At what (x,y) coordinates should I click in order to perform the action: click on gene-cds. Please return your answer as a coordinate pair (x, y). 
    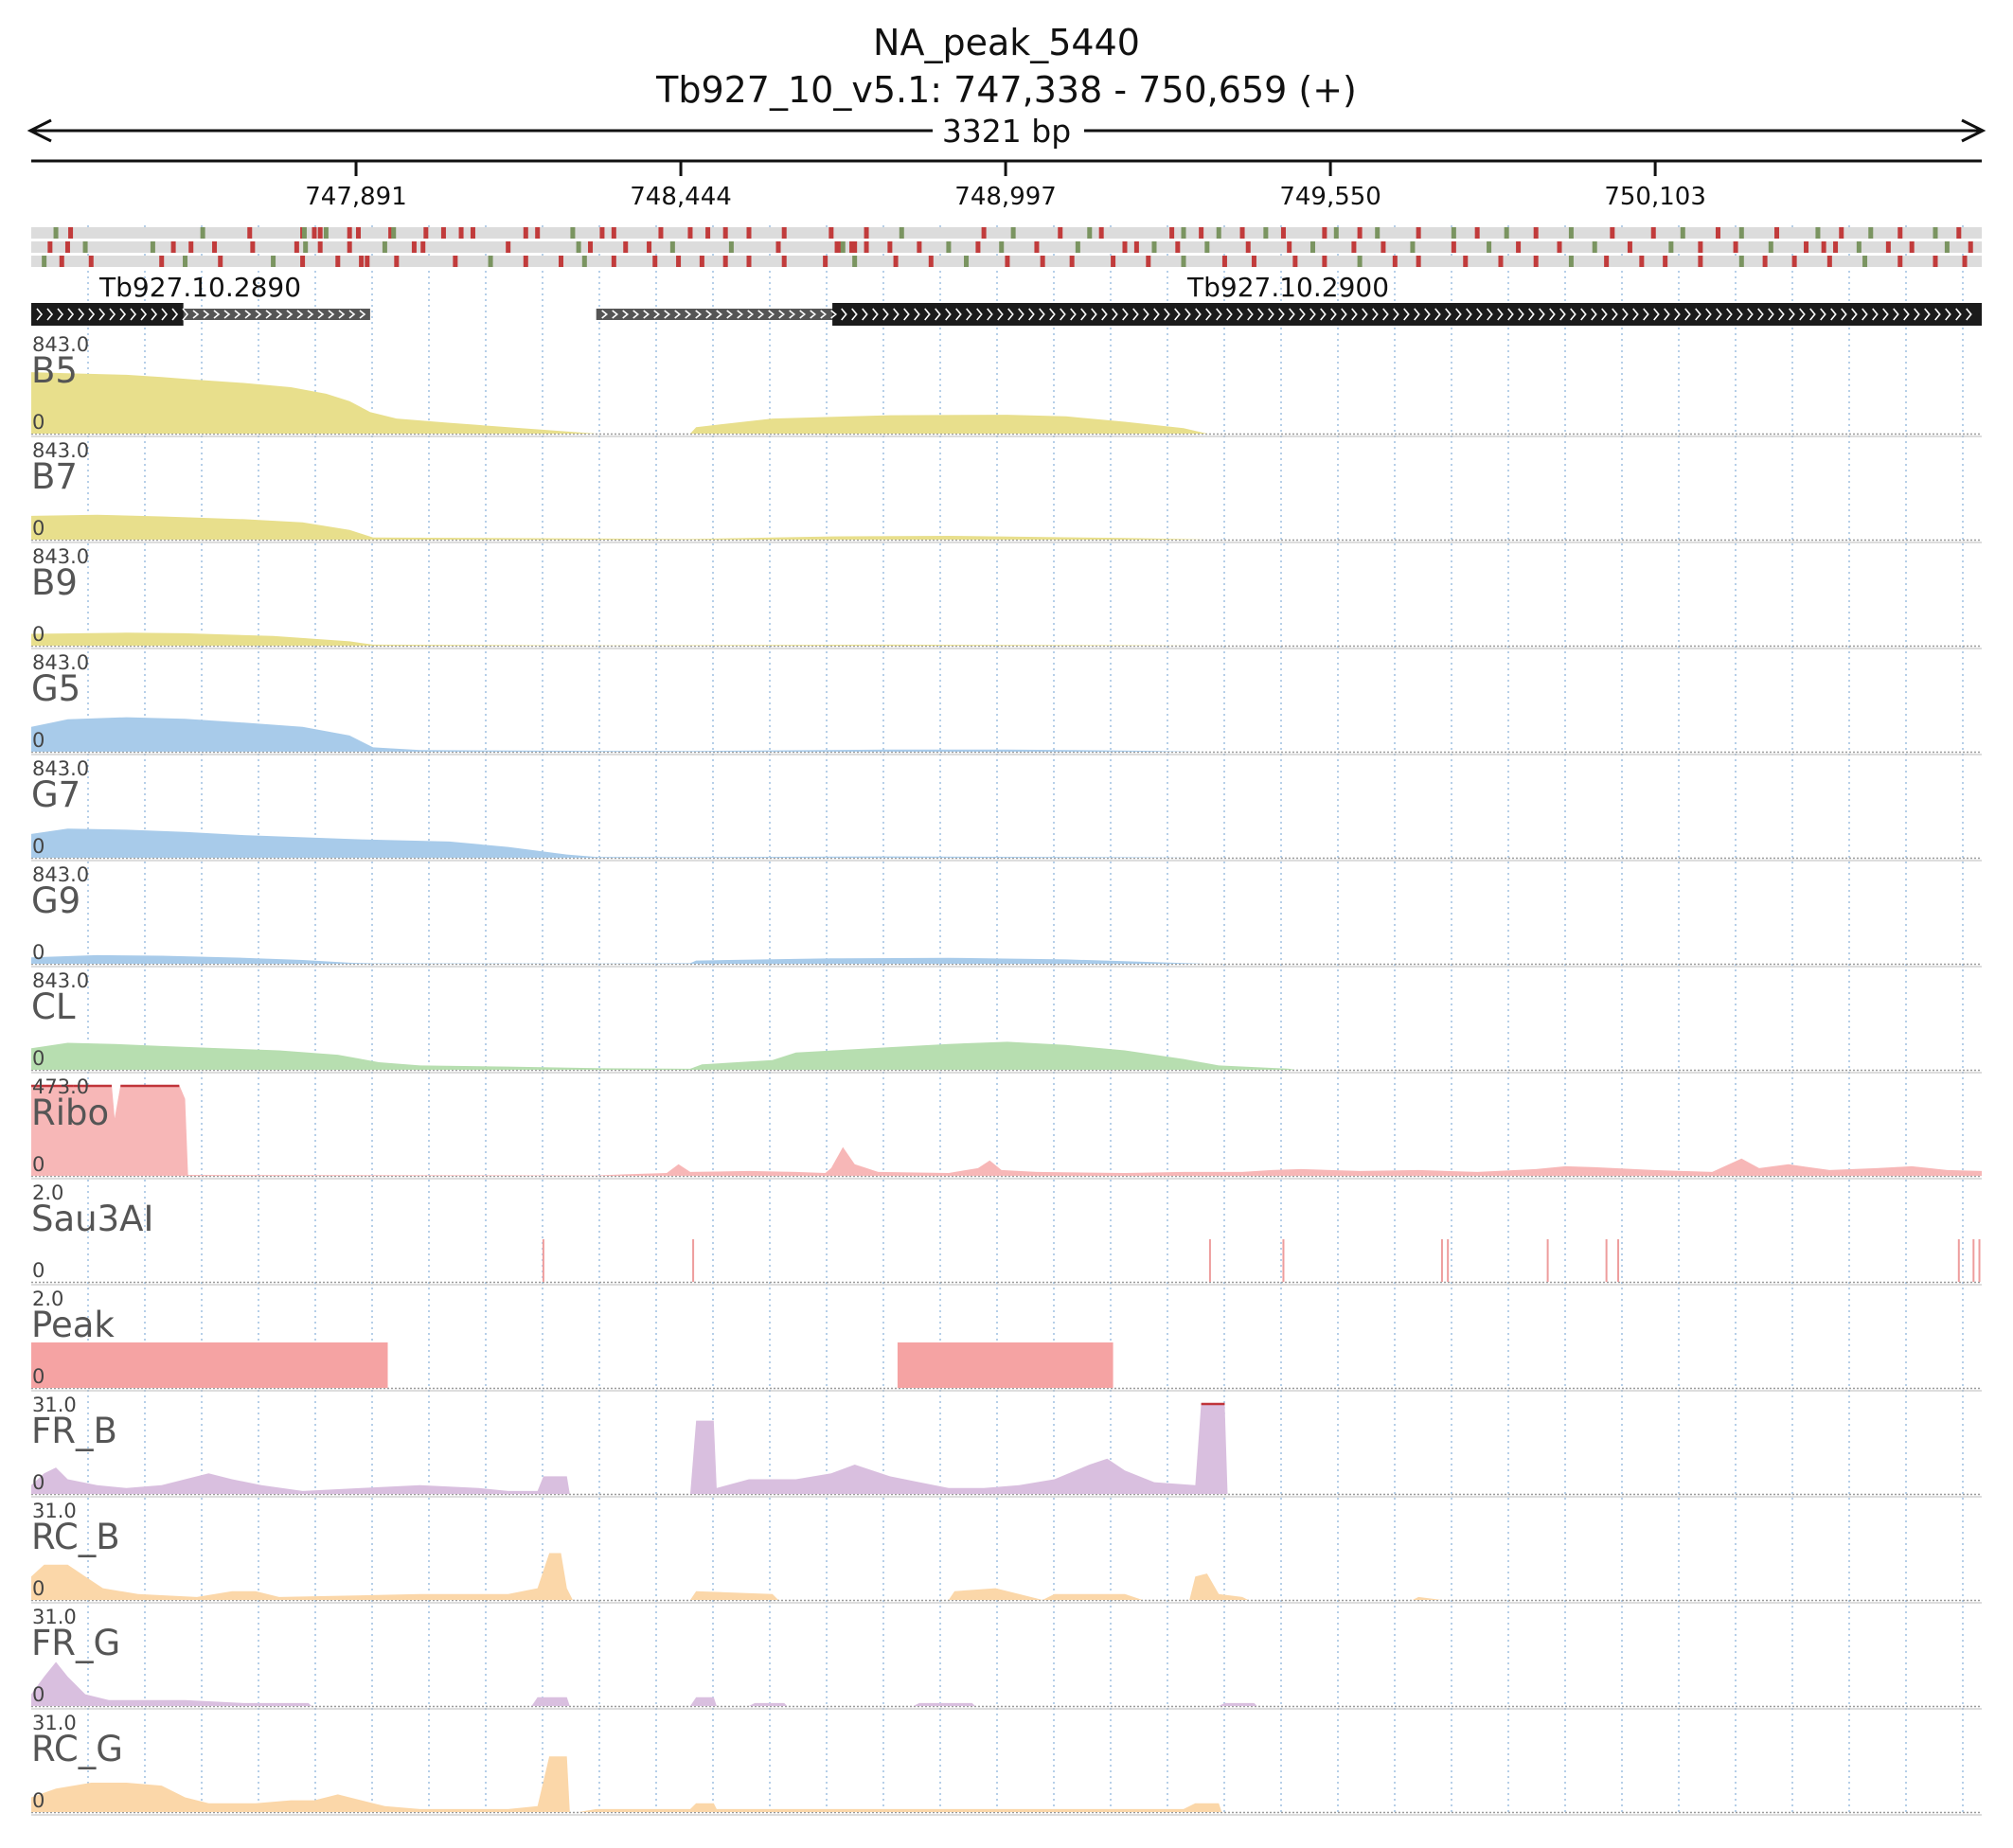
    Looking at the image, I should click on (1407, 314).